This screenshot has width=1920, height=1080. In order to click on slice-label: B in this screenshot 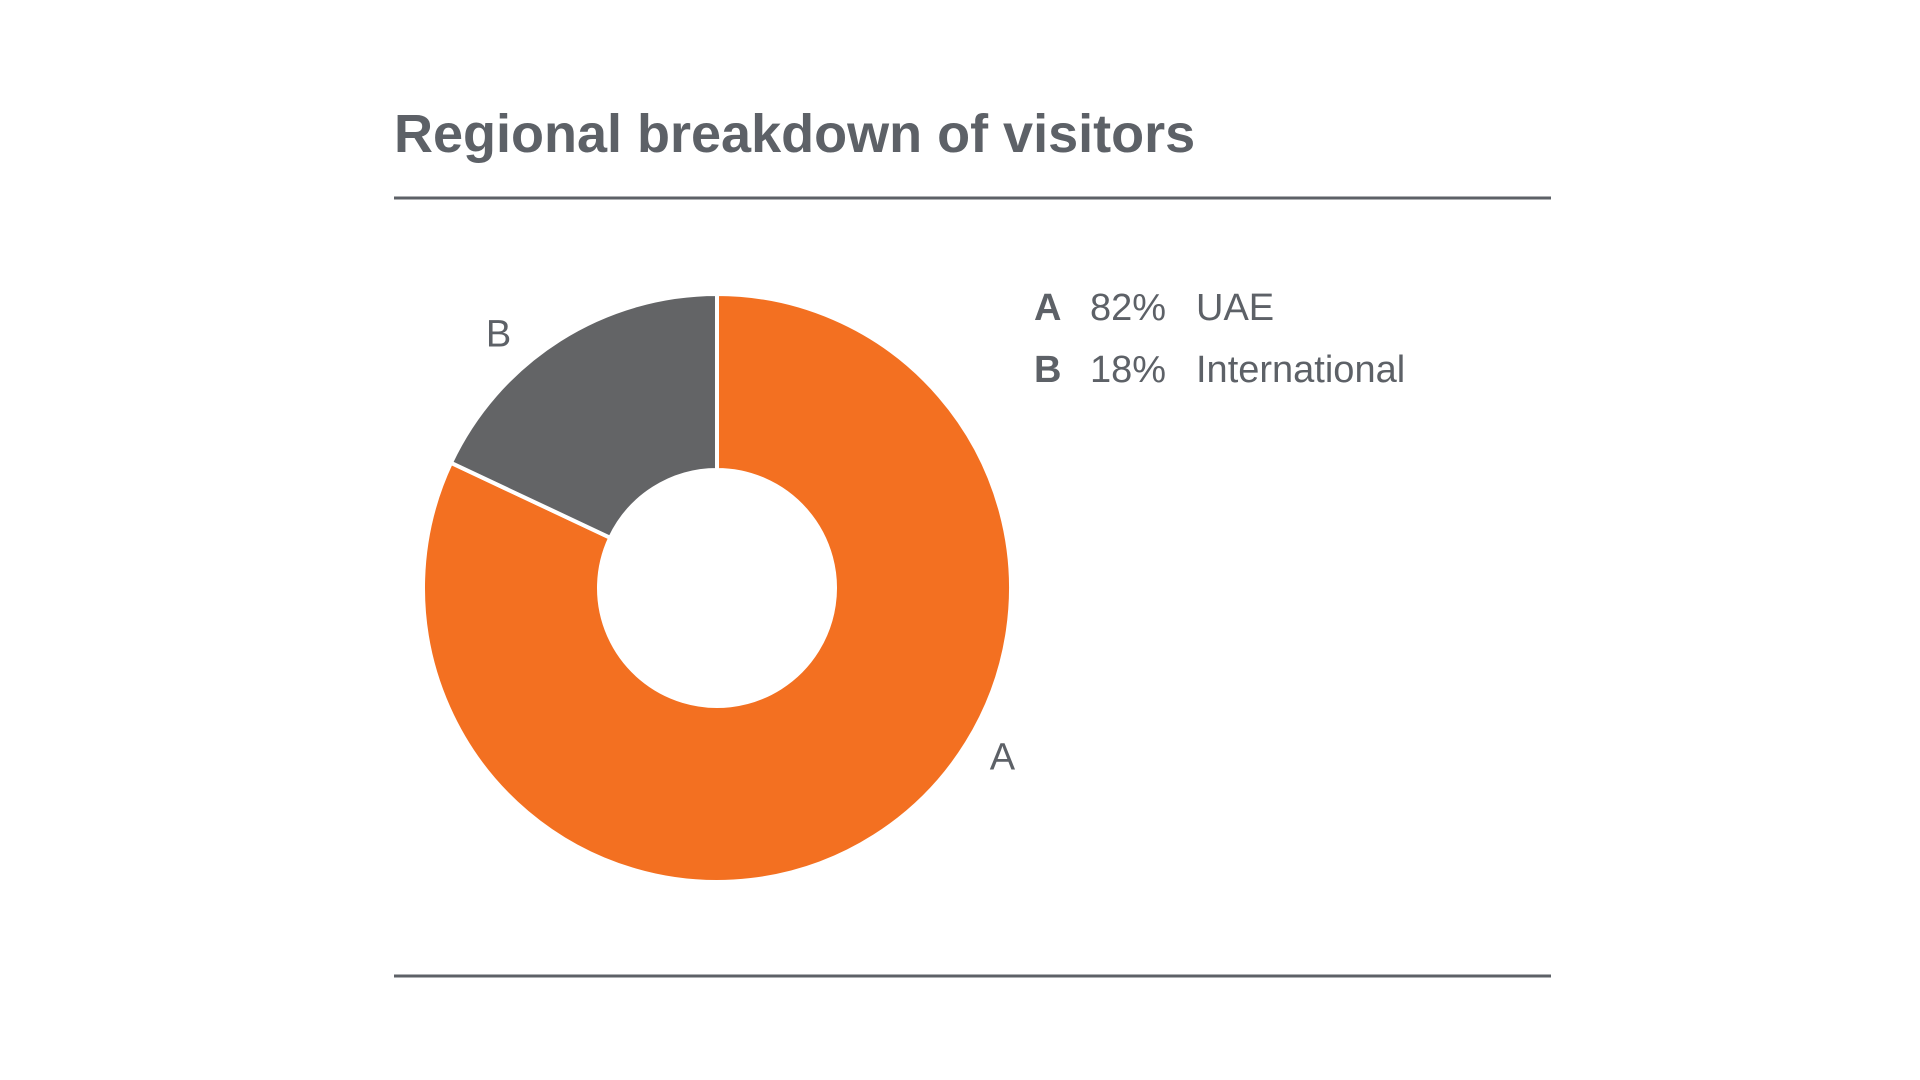, I will do `click(498, 335)`.